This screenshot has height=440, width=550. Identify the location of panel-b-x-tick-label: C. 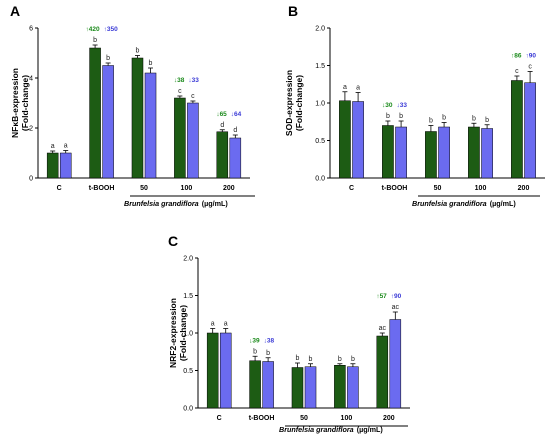
(351, 188).